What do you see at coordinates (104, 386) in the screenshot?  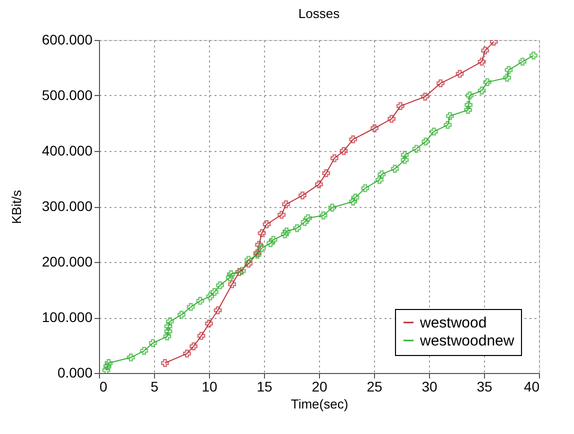 I see `x-tick-label: 0` at bounding box center [104, 386].